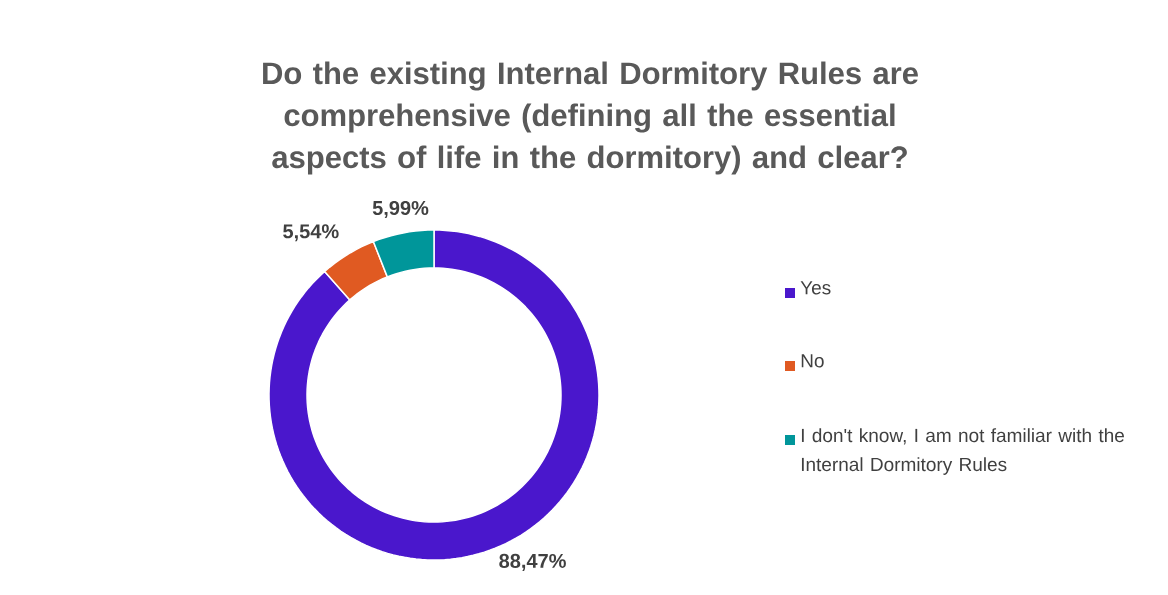 This screenshot has width=1168, height=595. What do you see at coordinates (812, 361) in the screenshot?
I see `legend-label: No` at bounding box center [812, 361].